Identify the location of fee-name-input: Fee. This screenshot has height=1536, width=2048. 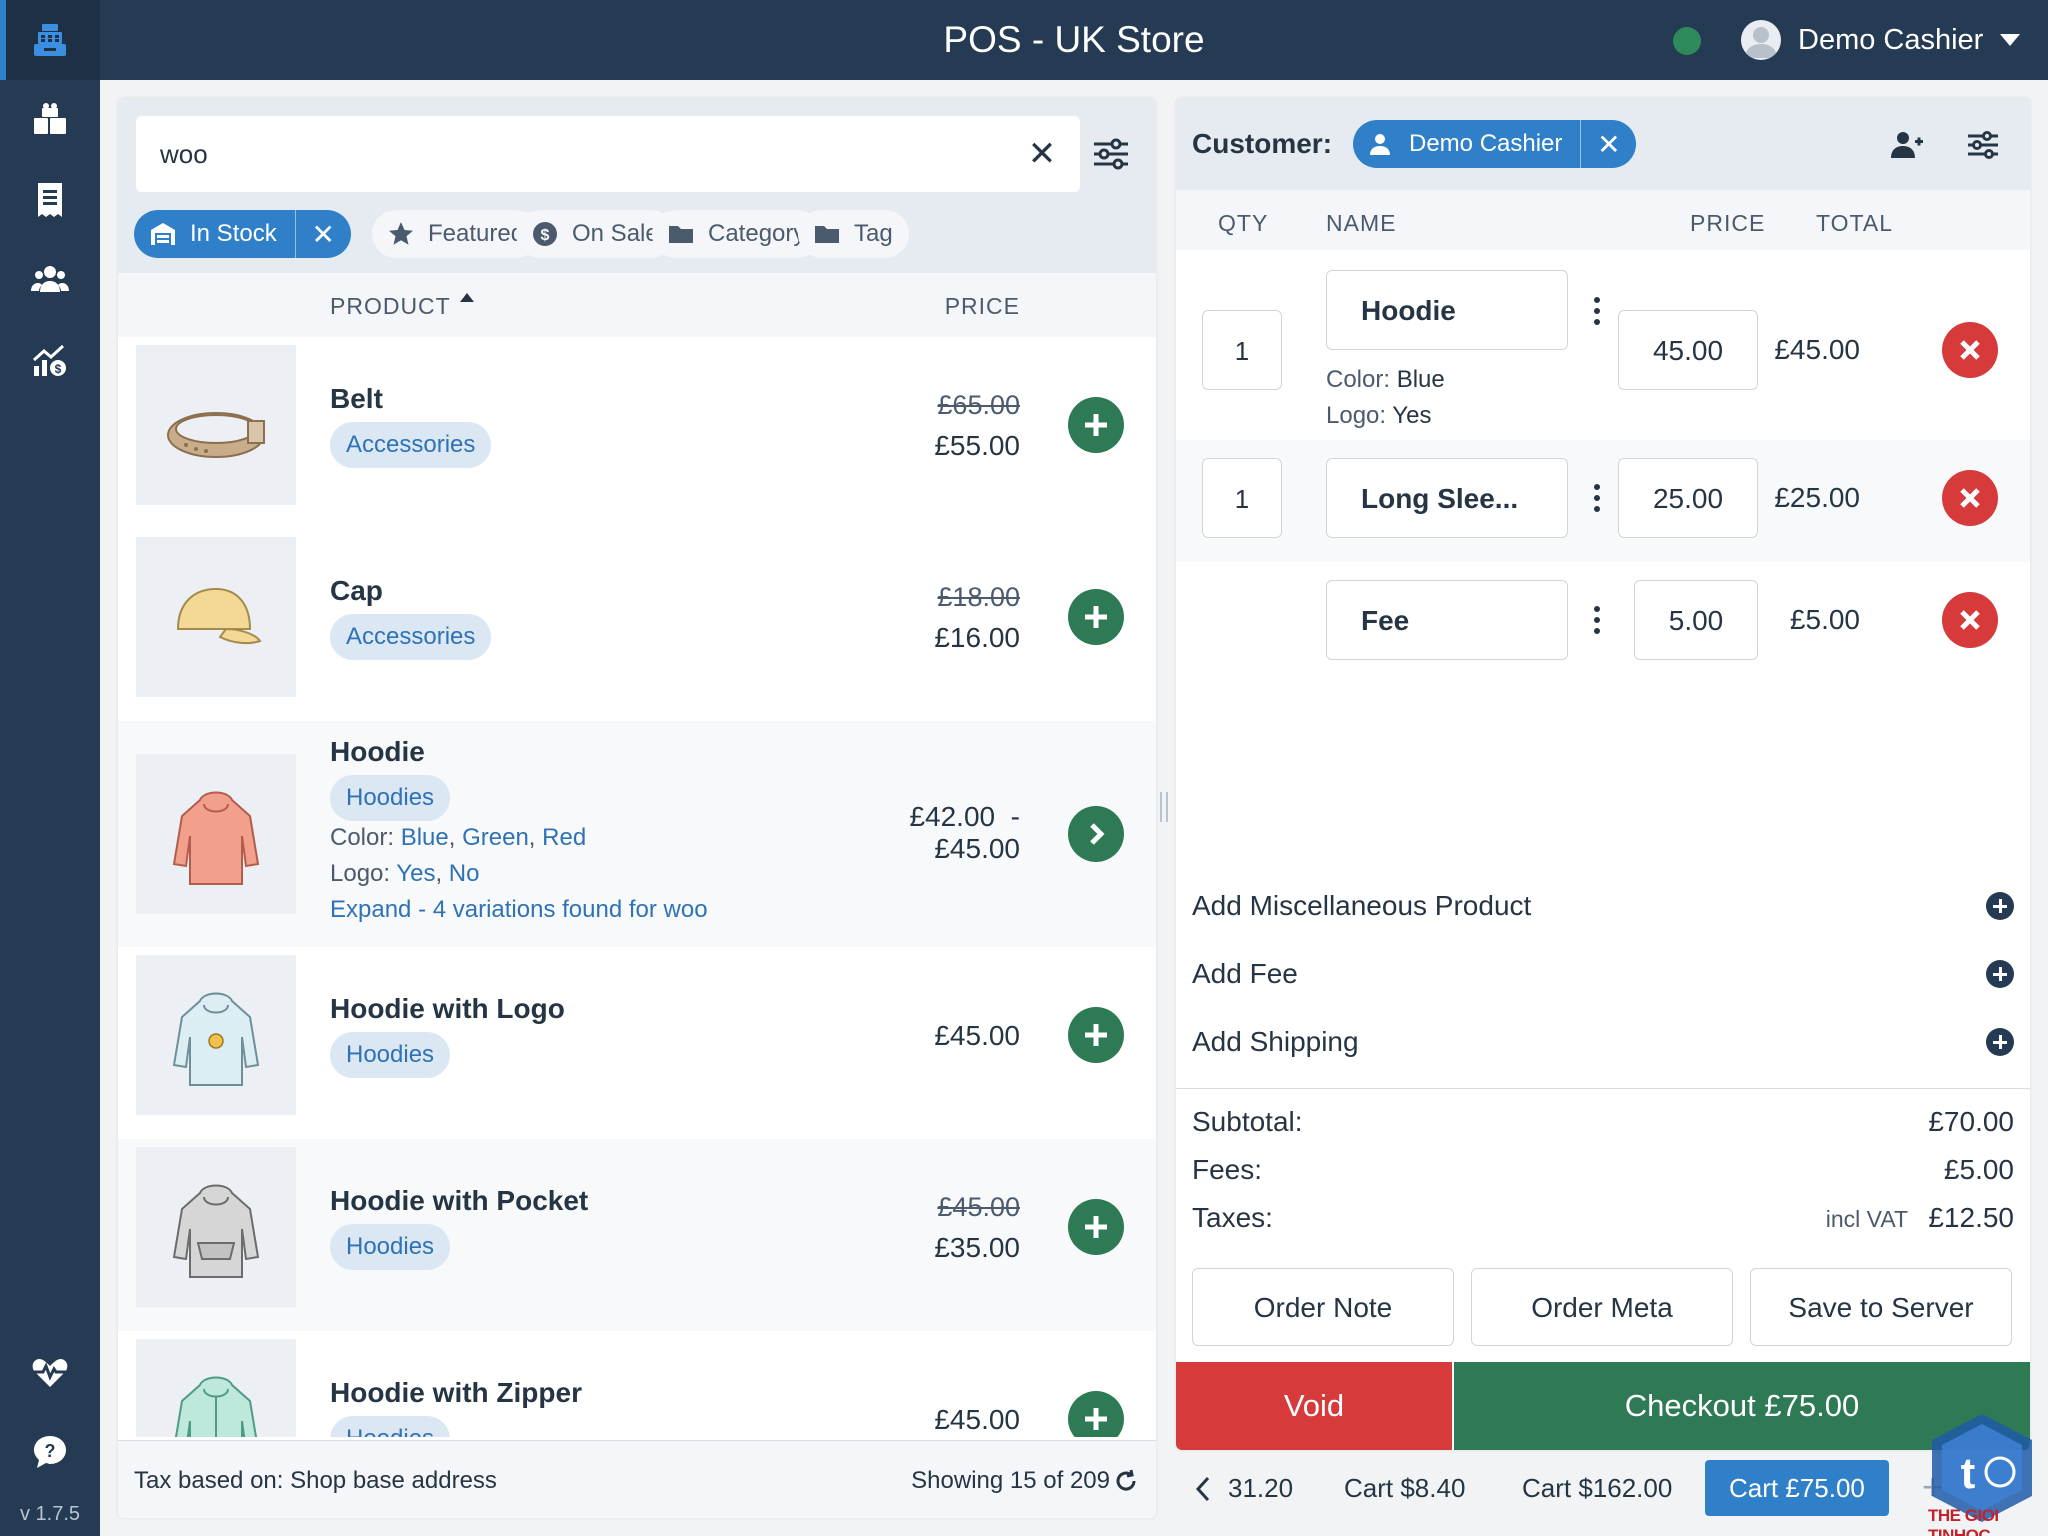
(1447, 620).